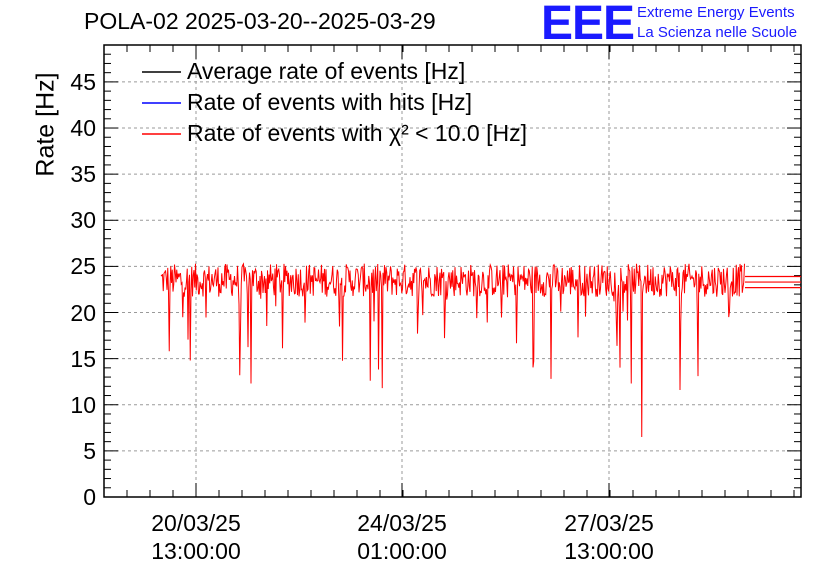 The width and height of the screenshot is (836, 572). Describe the element at coordinates (588, 25) in the screenshot. I see `eee-logo: EEE` at that location.